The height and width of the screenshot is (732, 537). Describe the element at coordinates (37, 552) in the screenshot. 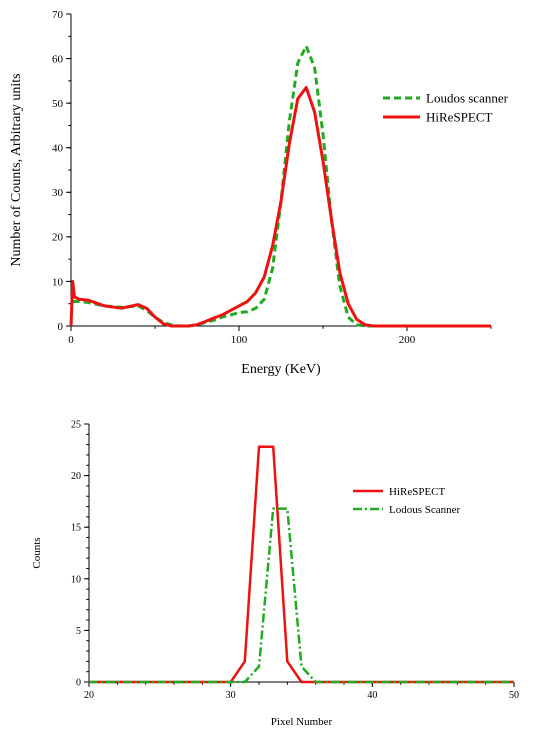

I see `y-axis-label: Counts` at that location.